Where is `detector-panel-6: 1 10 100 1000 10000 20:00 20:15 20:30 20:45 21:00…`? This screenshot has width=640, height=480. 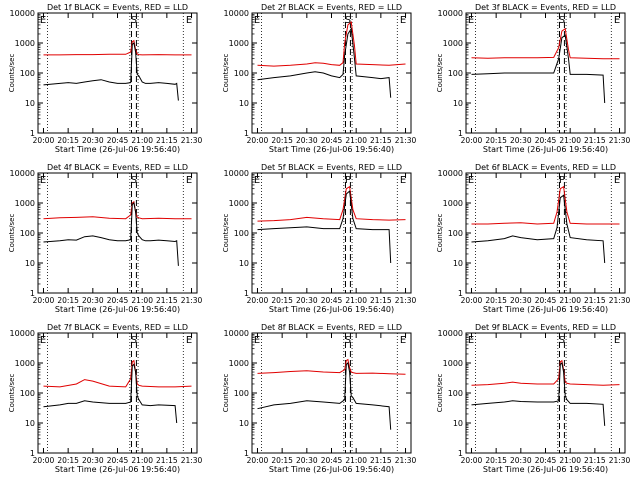
detector-panel-6: 1 10 100 1000 10000 20:00 20:15 20:30 20:45 21:00… is located at coordinates (533, 238).